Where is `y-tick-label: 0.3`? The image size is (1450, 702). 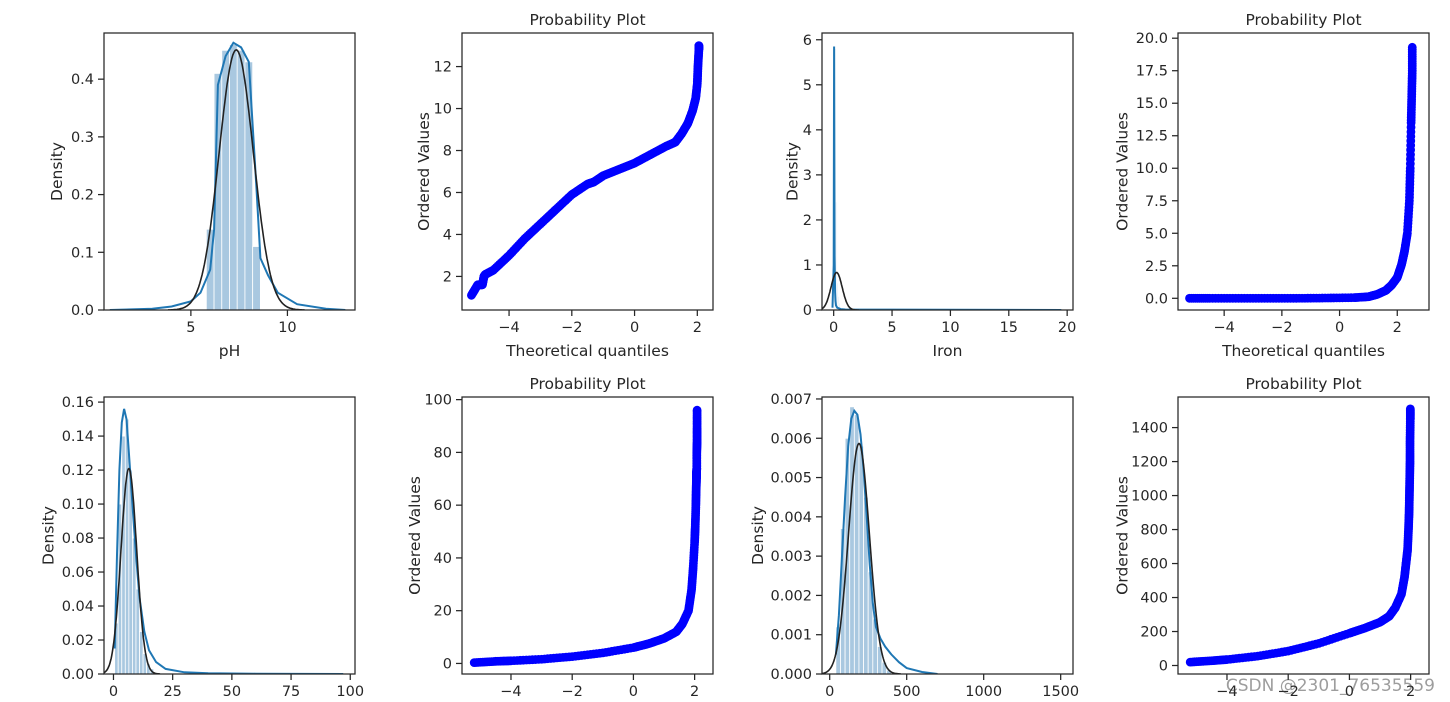 y-tick-label: 0.3 is located at coordinates (82, 138).